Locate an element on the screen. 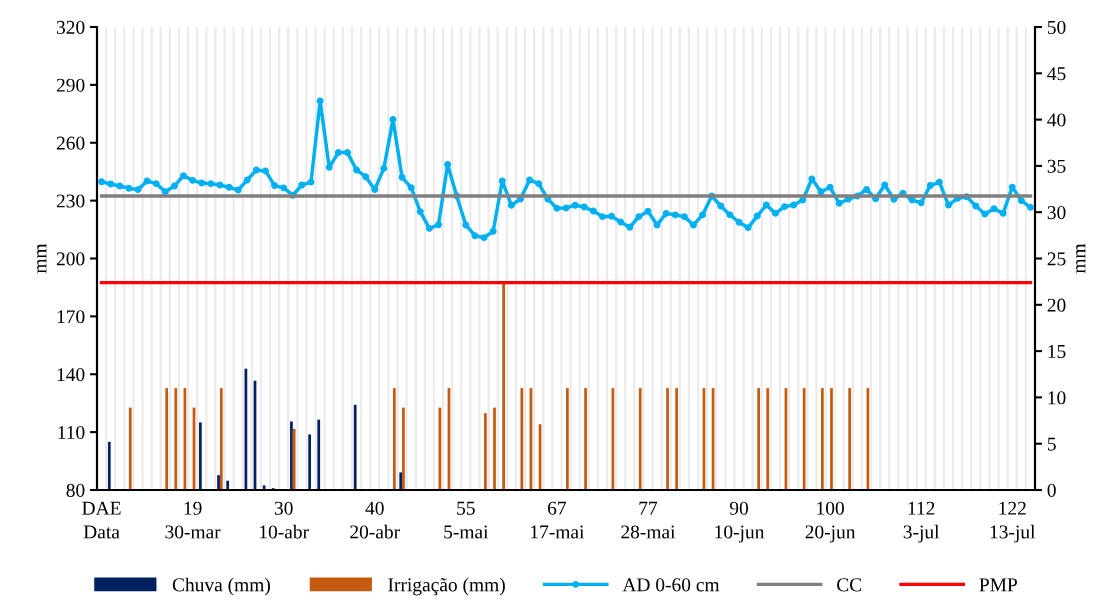  x-tick-label: 30 10-abr is located at coordinates (284, 520).